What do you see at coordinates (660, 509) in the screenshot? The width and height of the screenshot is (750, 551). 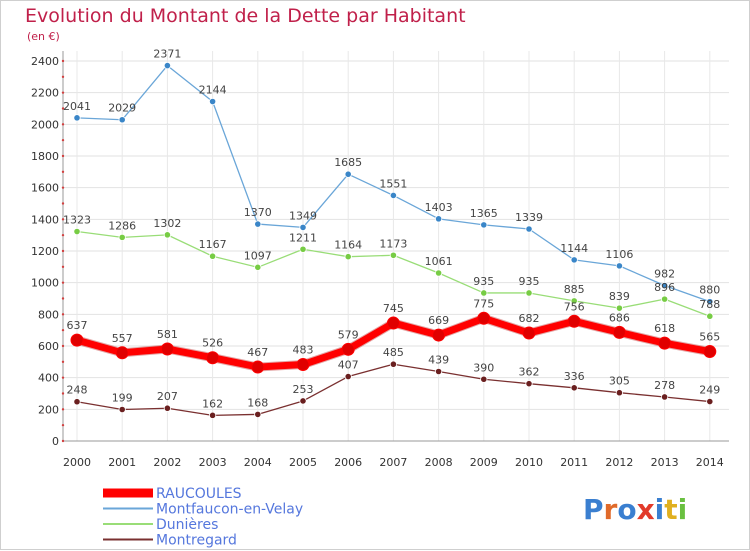 I see `logo-letter: i` at bounding box center [660, 509].